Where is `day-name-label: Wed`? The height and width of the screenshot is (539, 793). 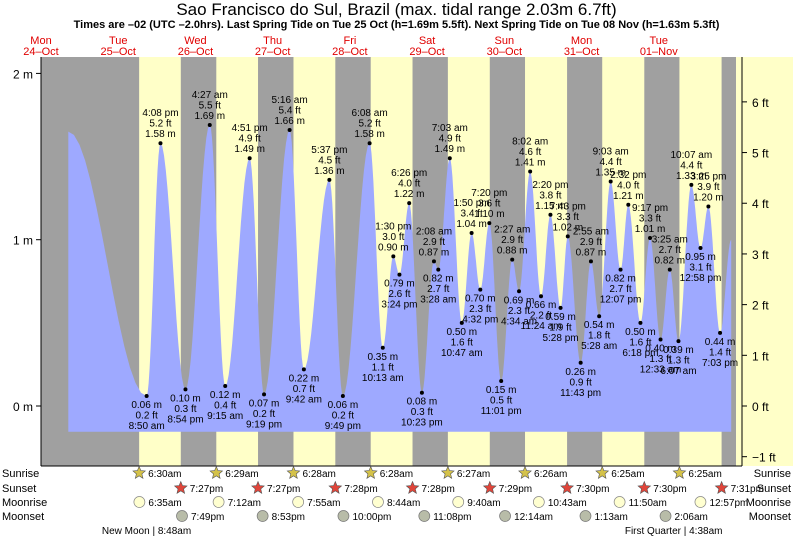
day-name-label: Wed is located at coordinates (195, 41).